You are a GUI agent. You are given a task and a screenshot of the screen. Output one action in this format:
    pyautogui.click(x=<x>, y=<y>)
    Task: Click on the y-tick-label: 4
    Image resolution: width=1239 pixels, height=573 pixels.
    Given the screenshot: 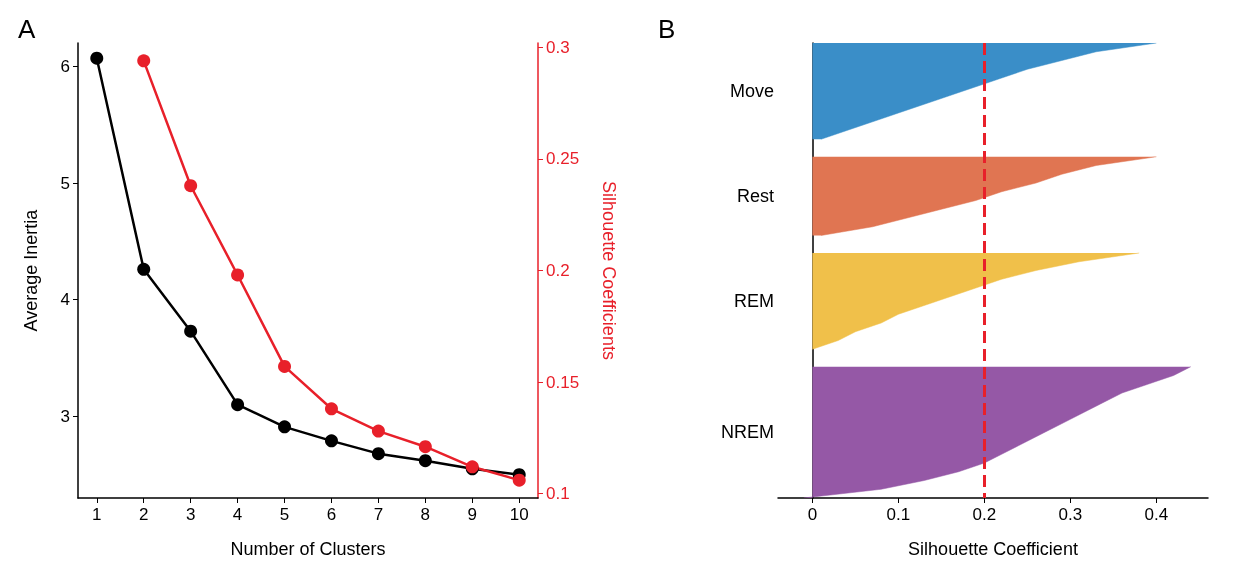 What is the action you would take?
    pyautogui.click(x=65, y=300)
    